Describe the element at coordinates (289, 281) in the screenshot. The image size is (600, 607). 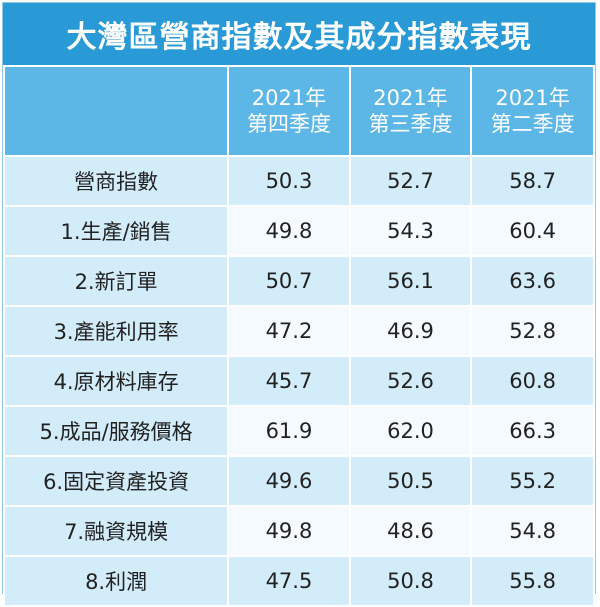
I see `table-cell: 50.7` at that location.